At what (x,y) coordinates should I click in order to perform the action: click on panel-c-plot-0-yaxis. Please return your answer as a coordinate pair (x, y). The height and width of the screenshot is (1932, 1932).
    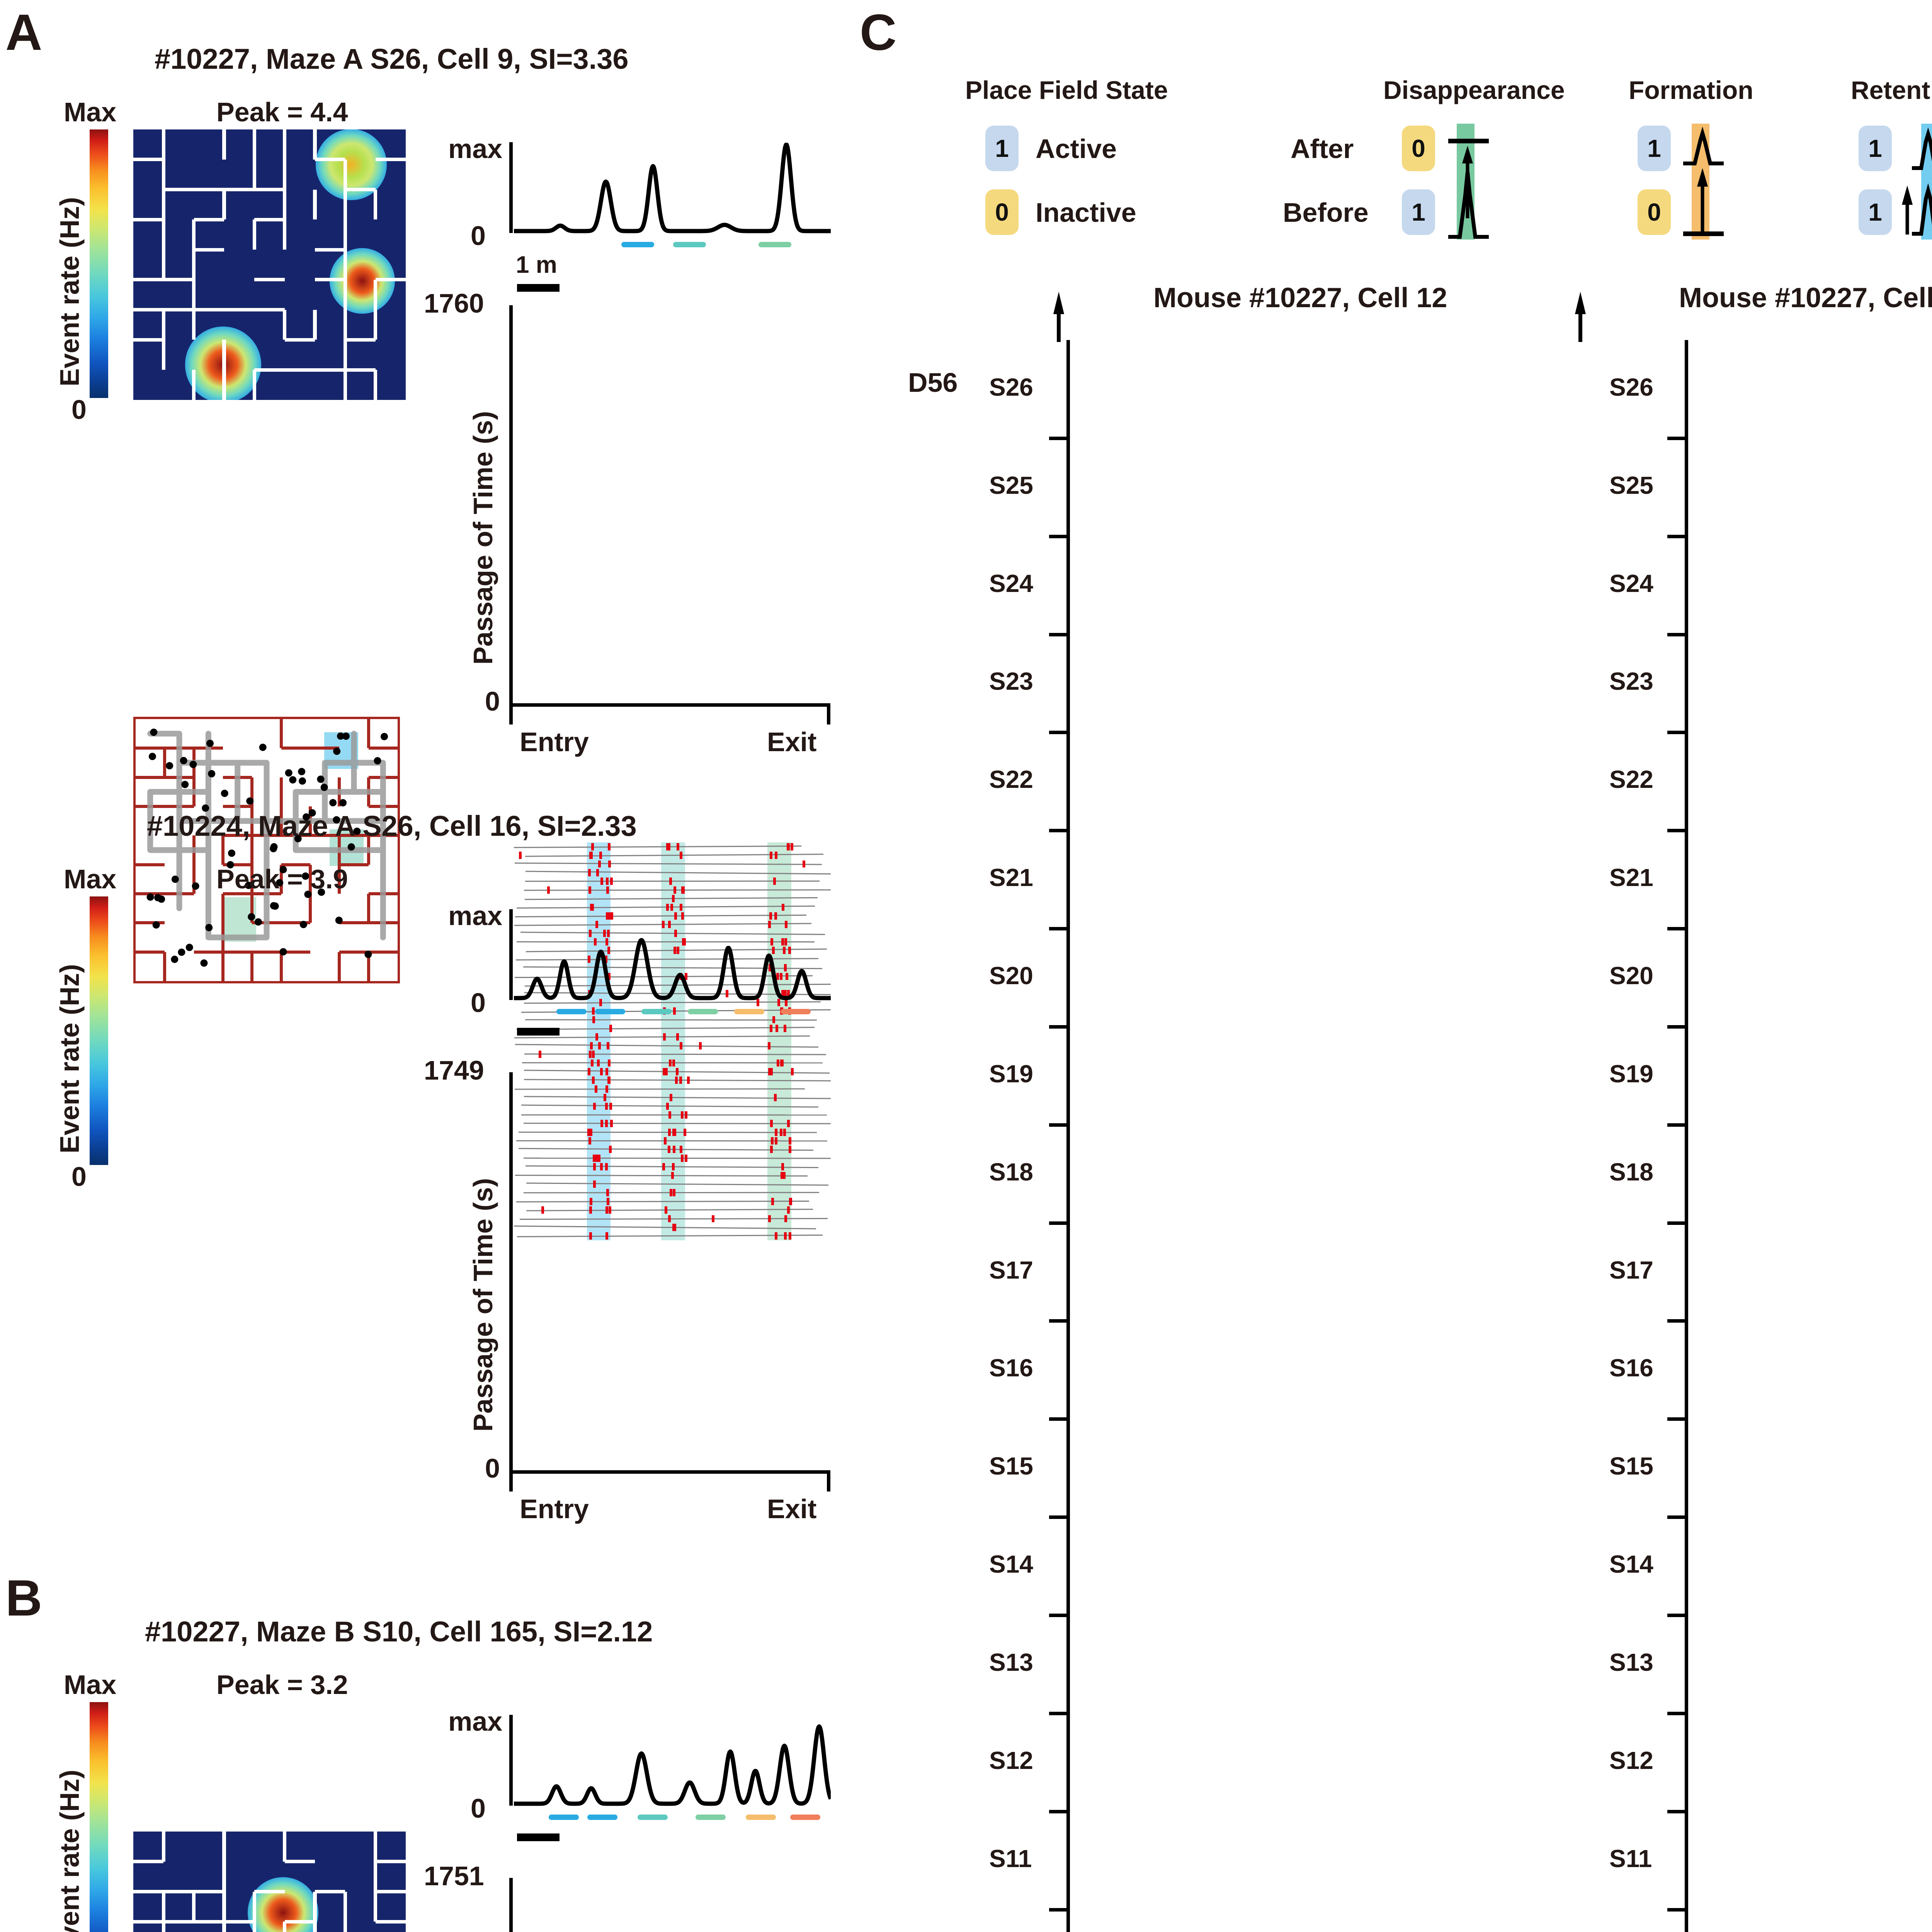
    Looking at the image, I should click on (1068, 1136).